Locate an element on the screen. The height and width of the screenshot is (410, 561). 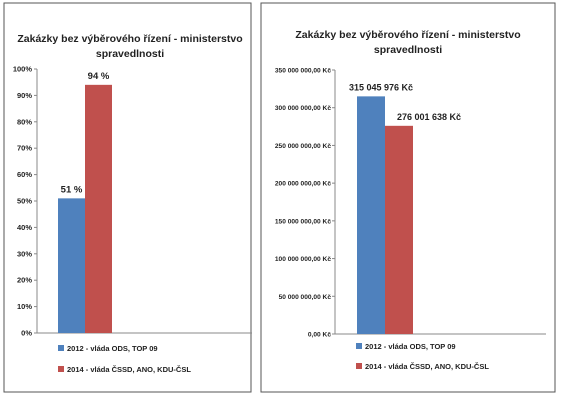
y-tick-label: 150 000 000,00 Kč is located at coordinates (303, 221).